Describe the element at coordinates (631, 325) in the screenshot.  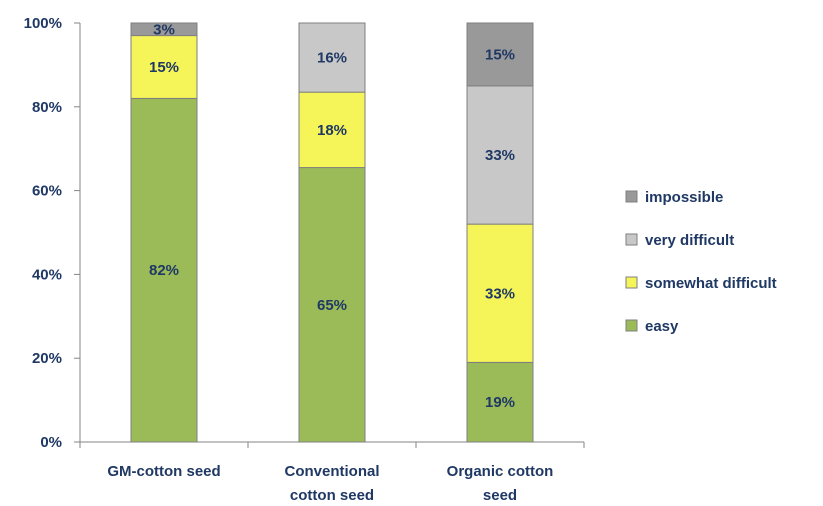
I see `legend-swatch-easy` at that location.